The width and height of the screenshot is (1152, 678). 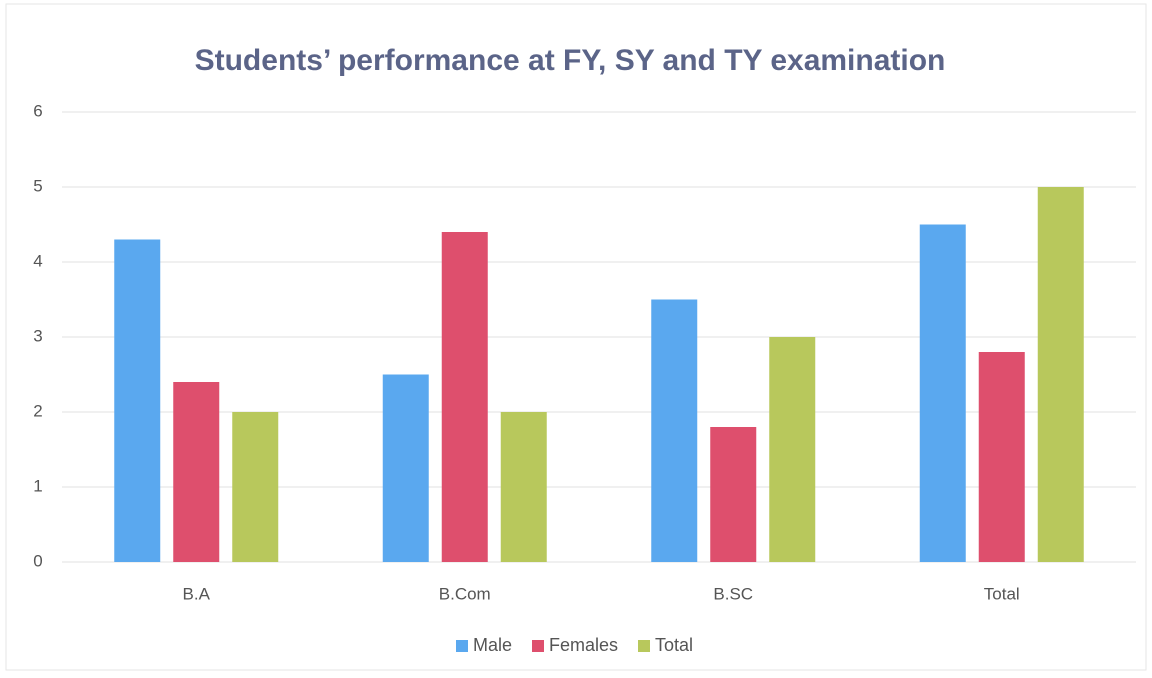 What do you see at coordinates (37, 335) in the screenshot?
I see `y-tick-label: 3` at bounding box center [37, 335].